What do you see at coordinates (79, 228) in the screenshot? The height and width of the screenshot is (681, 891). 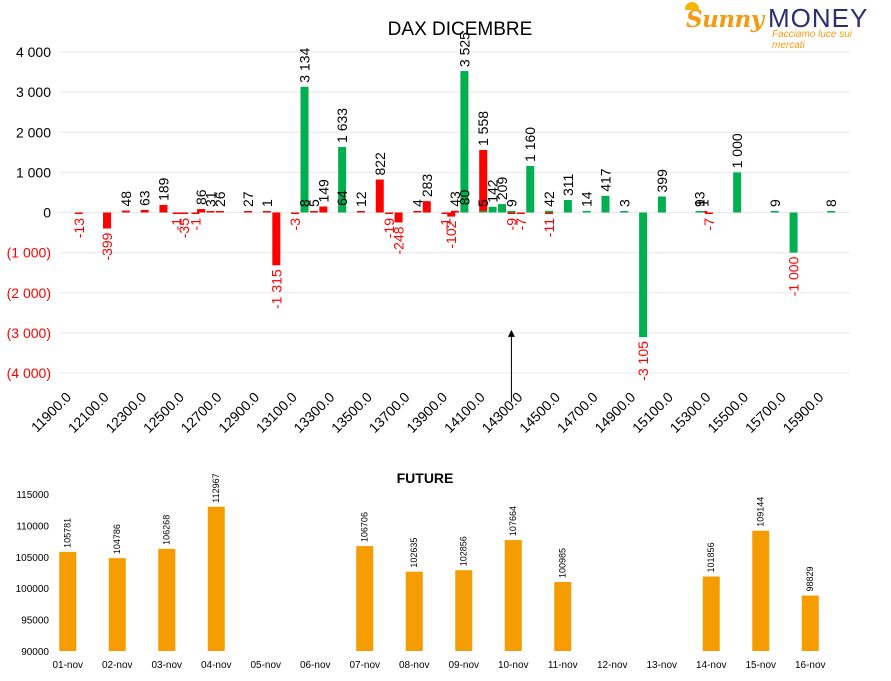 I see `data-label: -13` at bounding box center [79, 228].